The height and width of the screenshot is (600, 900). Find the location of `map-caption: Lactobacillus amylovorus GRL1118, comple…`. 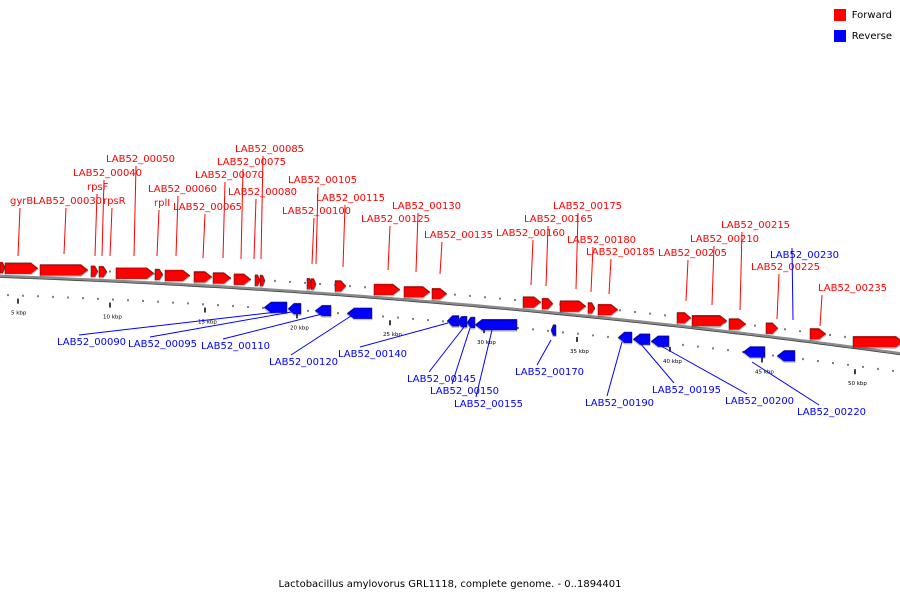

map-caption: Lactobacillus amylovorus GRL1118, comple… is located at coordinates (450, 584).